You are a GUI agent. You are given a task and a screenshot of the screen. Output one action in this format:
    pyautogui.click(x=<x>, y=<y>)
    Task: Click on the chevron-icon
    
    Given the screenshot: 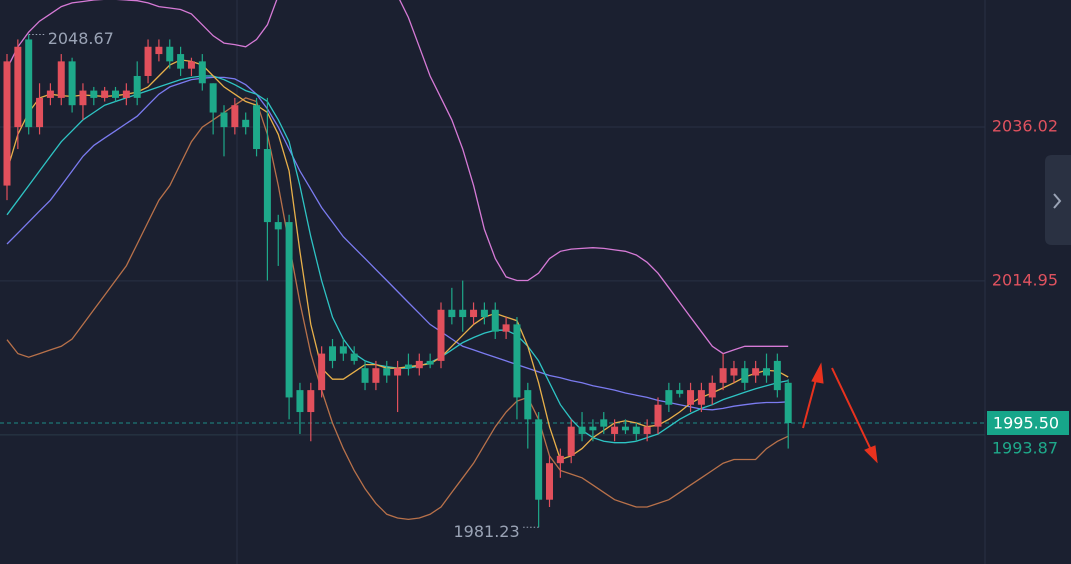 What is the action you would take?
    pyautogui.click(x=1057, y=201)
    